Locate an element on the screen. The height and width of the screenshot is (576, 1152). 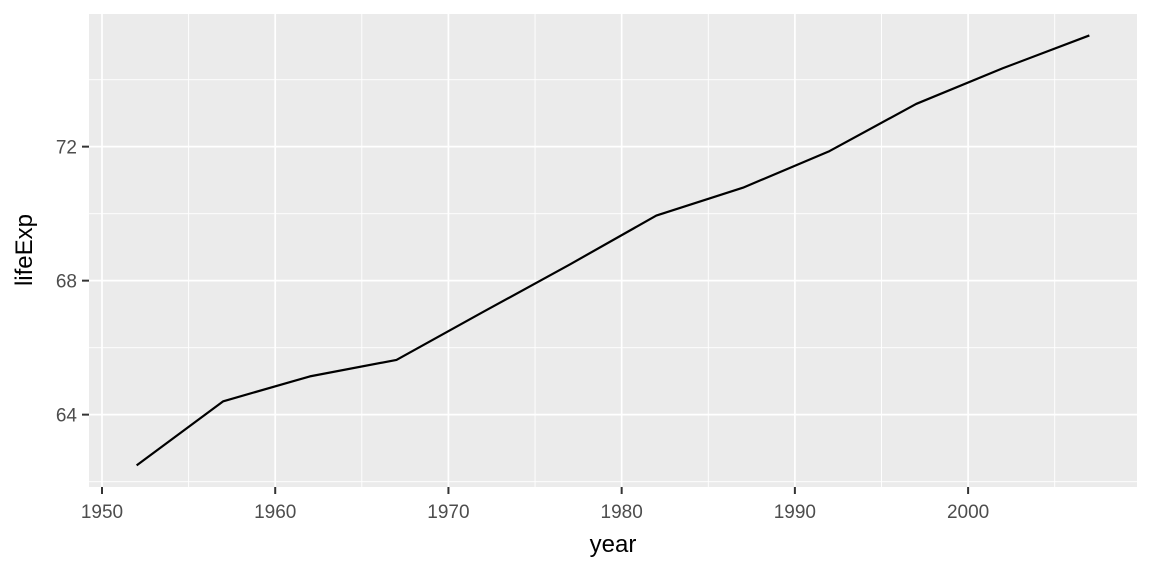
y-tick-label: 64 is located at coordinates (67, 416).